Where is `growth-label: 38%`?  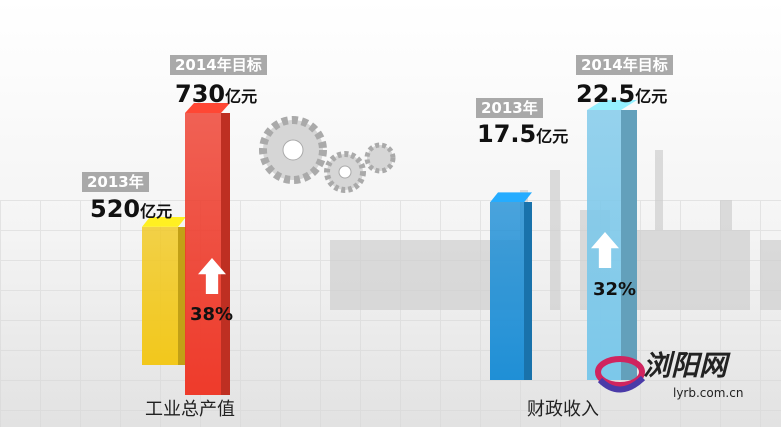 growth-label: 38% is located at coordinates (212, 314).